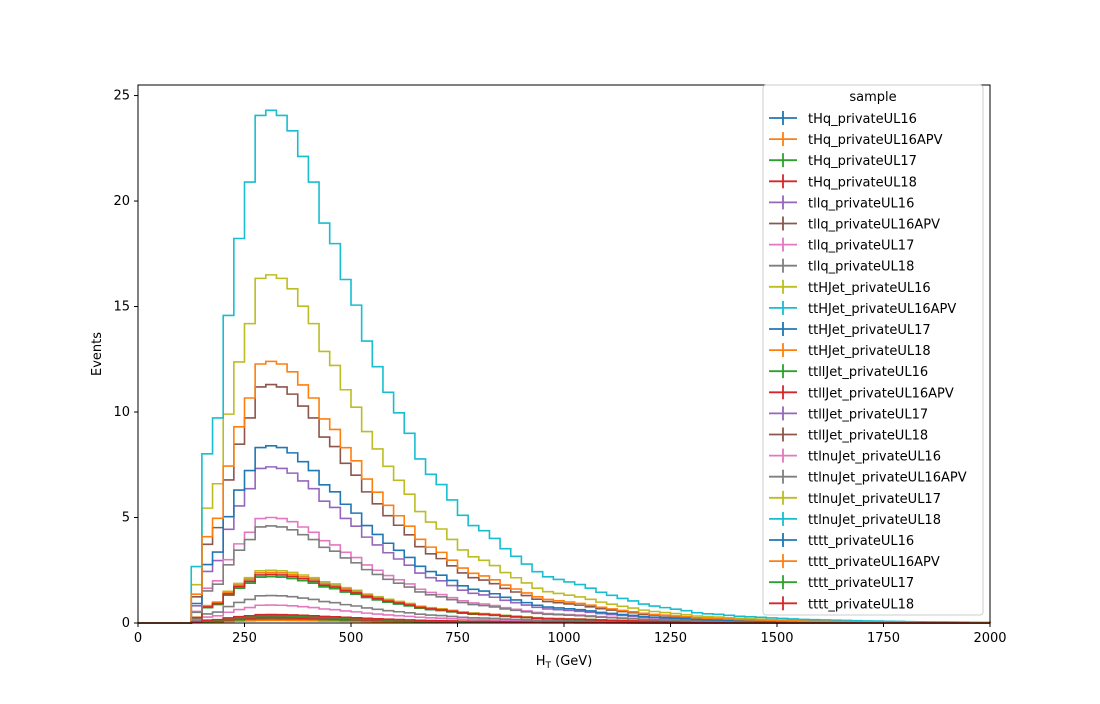 This screenshot has height=704, width=1100. What do you see at coordinates (874, 457) in the screenshot?
I see `legend-label: ttlnuJet_privateUL16` at bounding box center [874, 457].